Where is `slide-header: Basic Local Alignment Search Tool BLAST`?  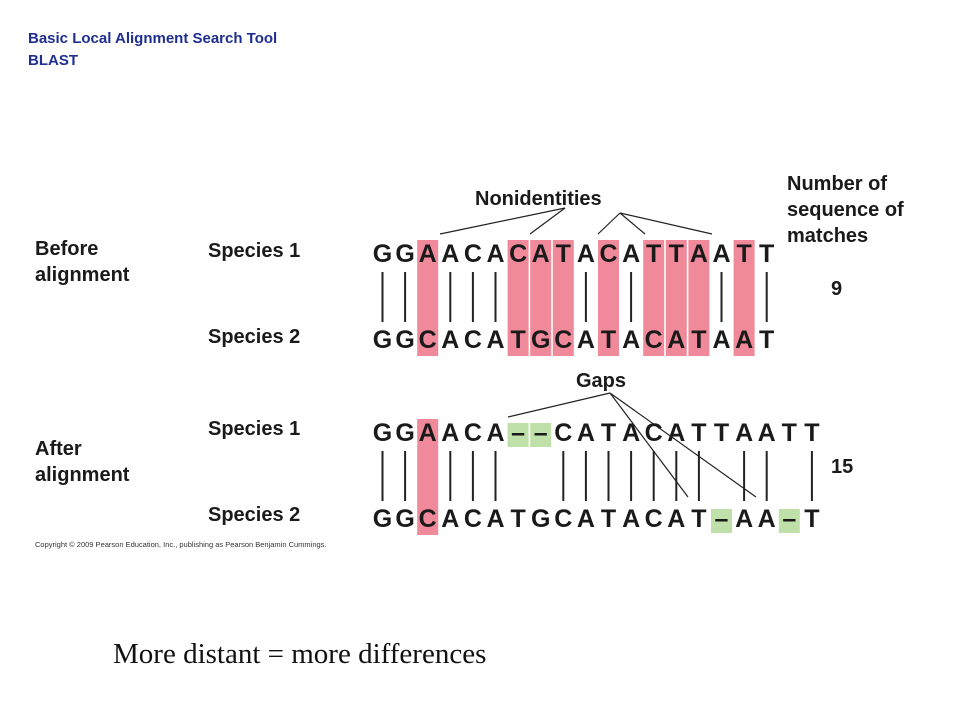
slide-header: Basic Local Alignment Search Tool BLAST is located at coordinates (152, 50).